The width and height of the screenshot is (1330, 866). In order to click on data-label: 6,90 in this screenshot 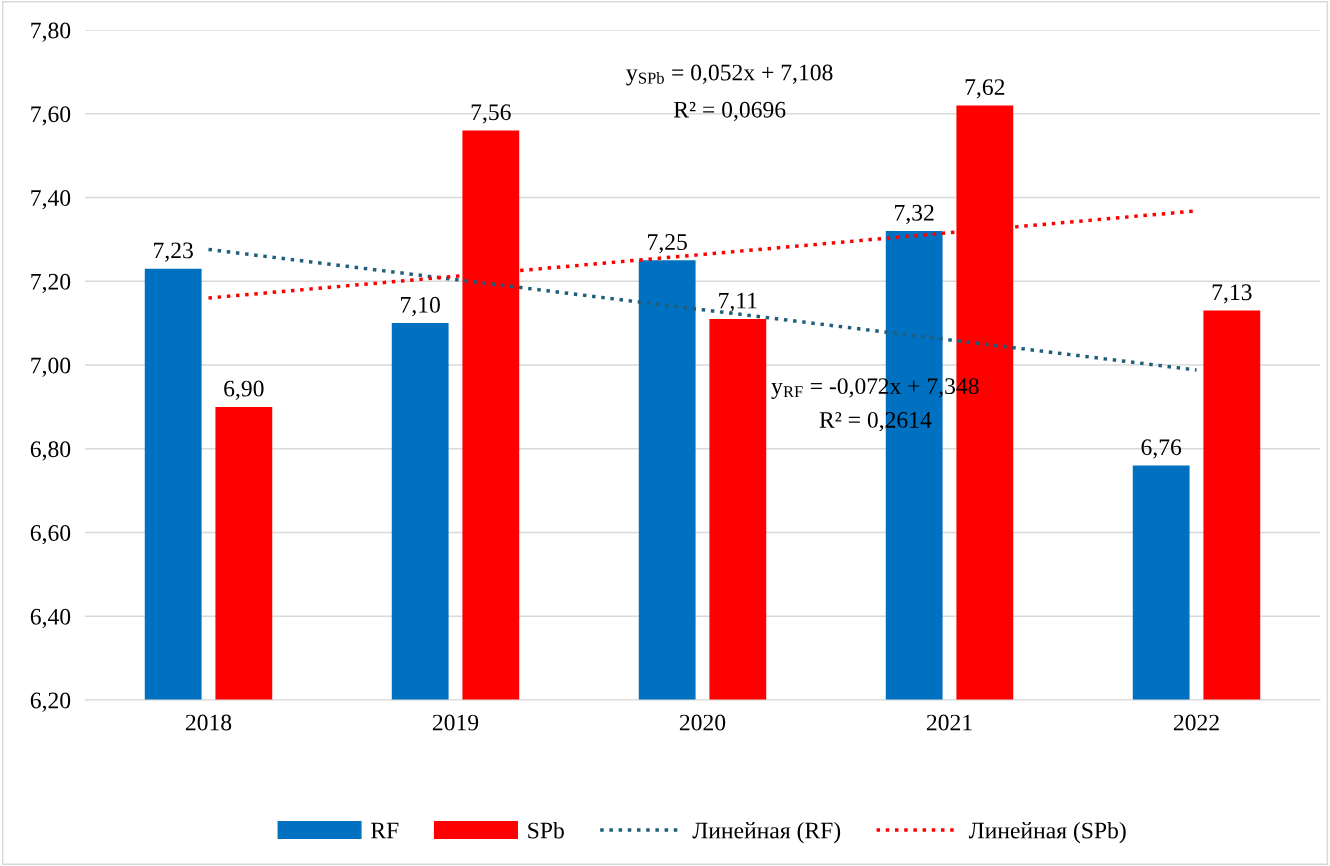, I will do `click(244, 390)`.